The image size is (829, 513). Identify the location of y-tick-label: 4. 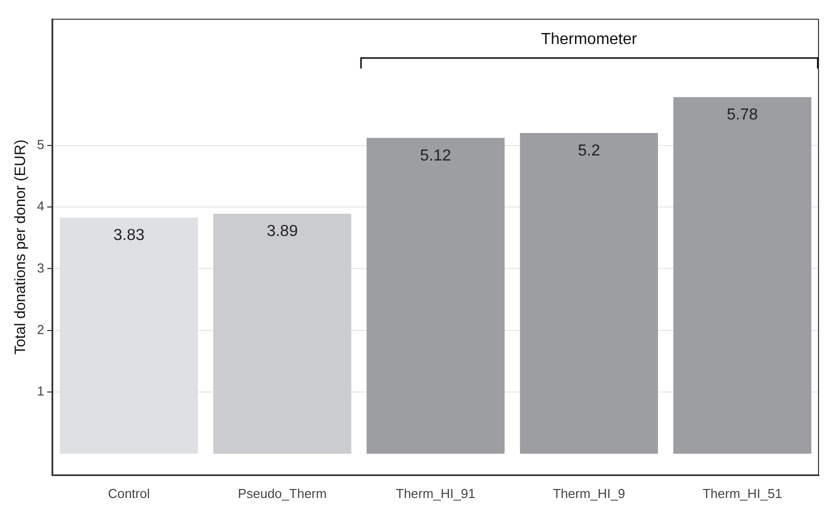
(40, 206).